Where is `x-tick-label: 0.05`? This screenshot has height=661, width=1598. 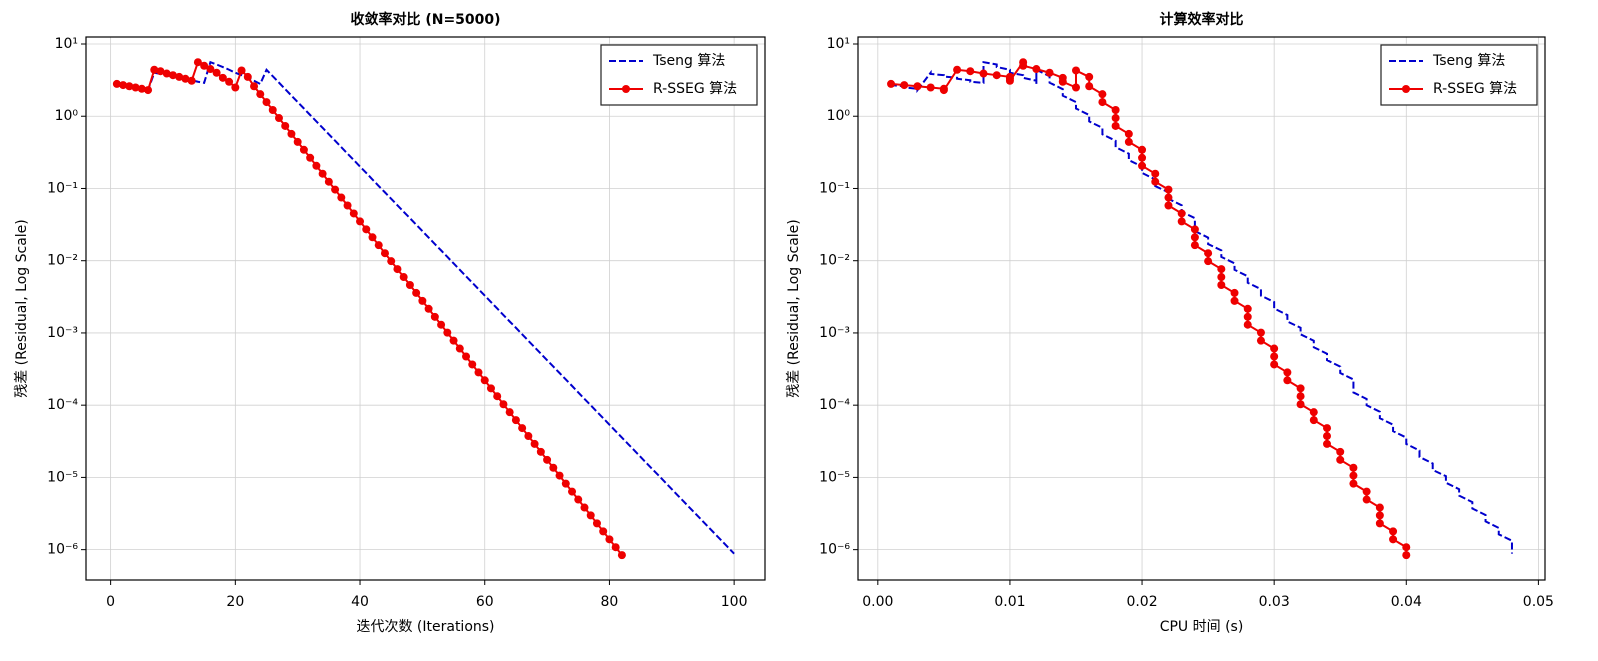 x-tick-label: 0.05 is located at coordinates (1538, 602).